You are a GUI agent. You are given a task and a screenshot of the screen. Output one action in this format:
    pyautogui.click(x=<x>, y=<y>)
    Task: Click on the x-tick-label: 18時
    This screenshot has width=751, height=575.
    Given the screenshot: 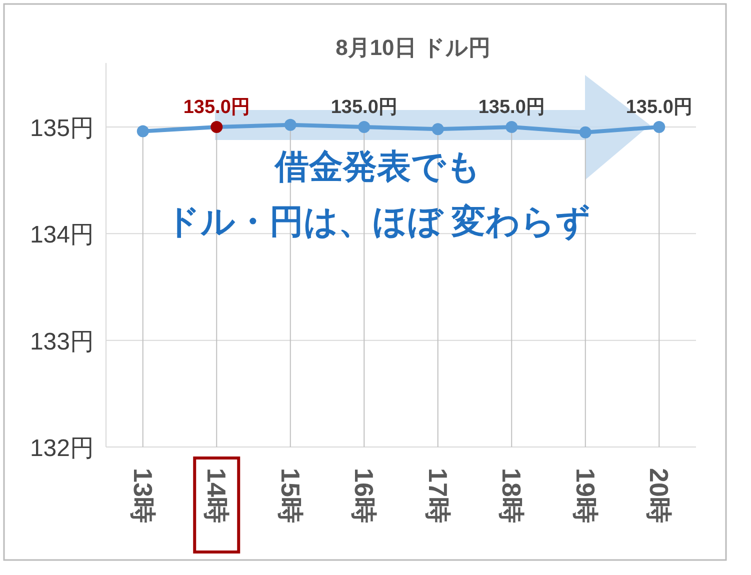 What is the action you would take?
    pyautogui.click(x=511, y=495)
    